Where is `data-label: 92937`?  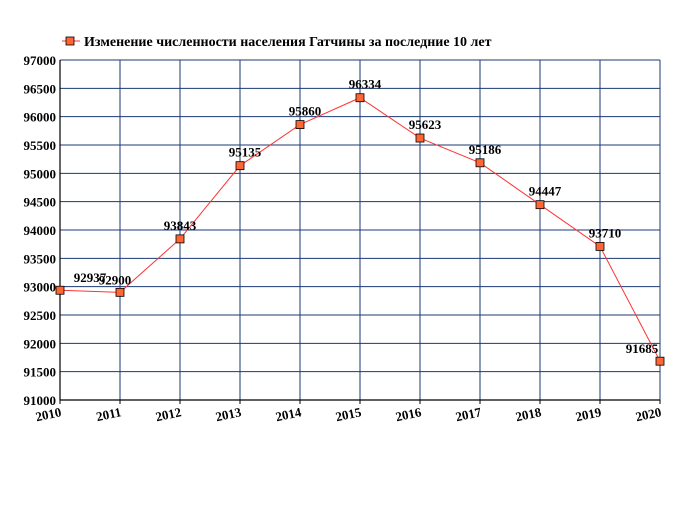
data-label: 92937 is located at coordinates (90, 277).